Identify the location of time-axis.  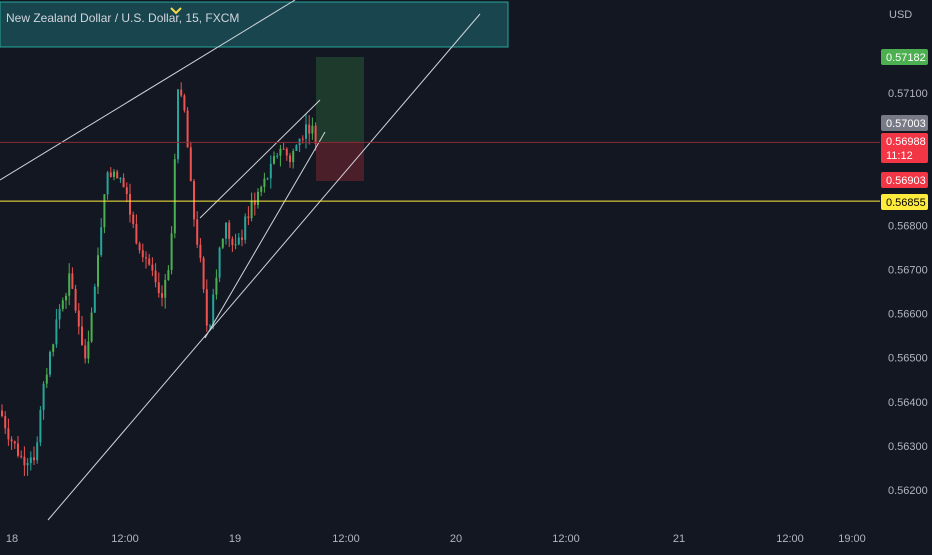
(466, 539).